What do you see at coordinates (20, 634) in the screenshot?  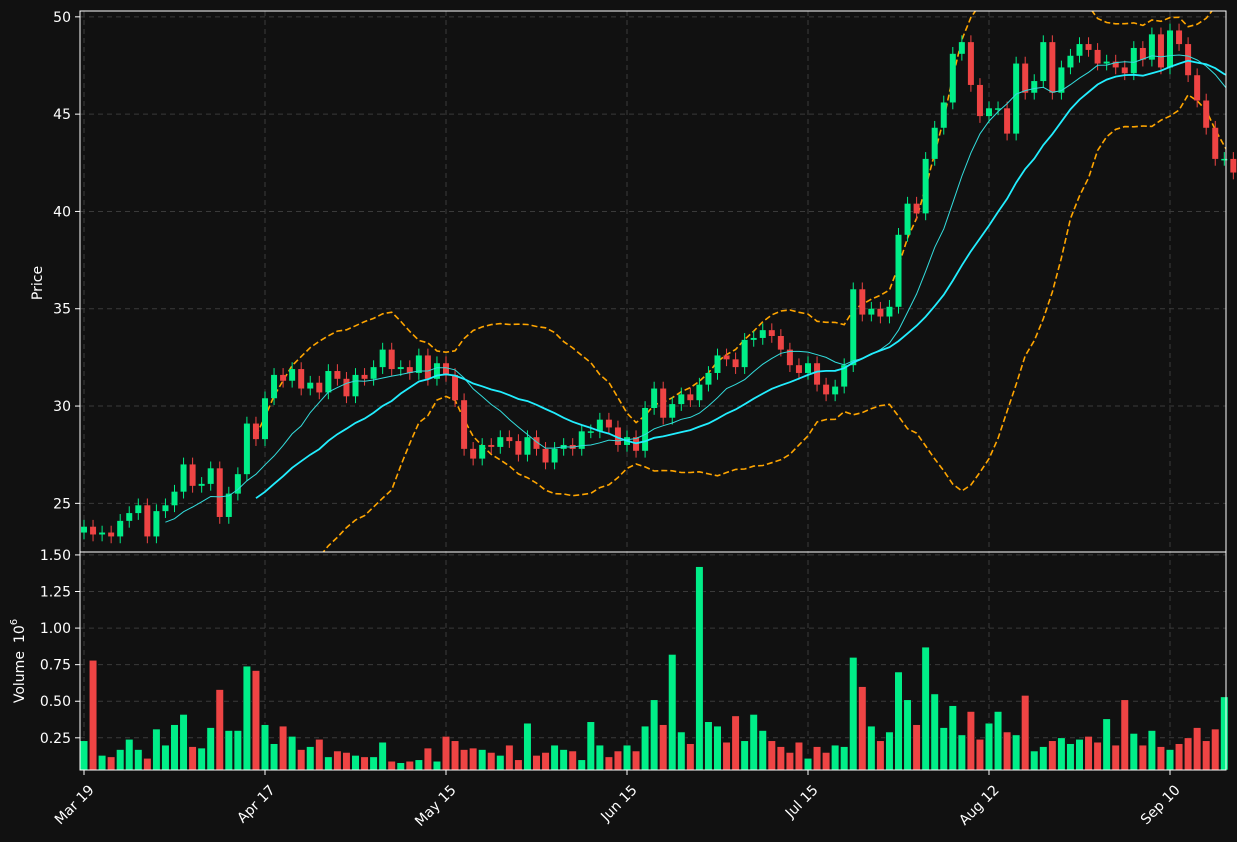 I see `volume-scale-base: 10` at bounding box center [20, 634].